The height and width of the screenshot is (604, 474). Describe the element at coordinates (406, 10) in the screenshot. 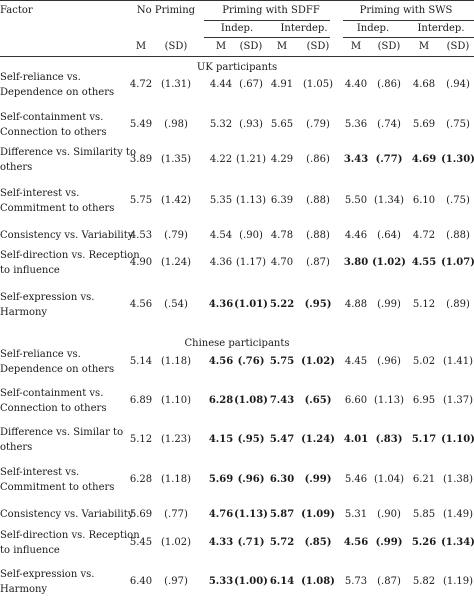

I see `group-header-sws: Priming with SWS` at that location.